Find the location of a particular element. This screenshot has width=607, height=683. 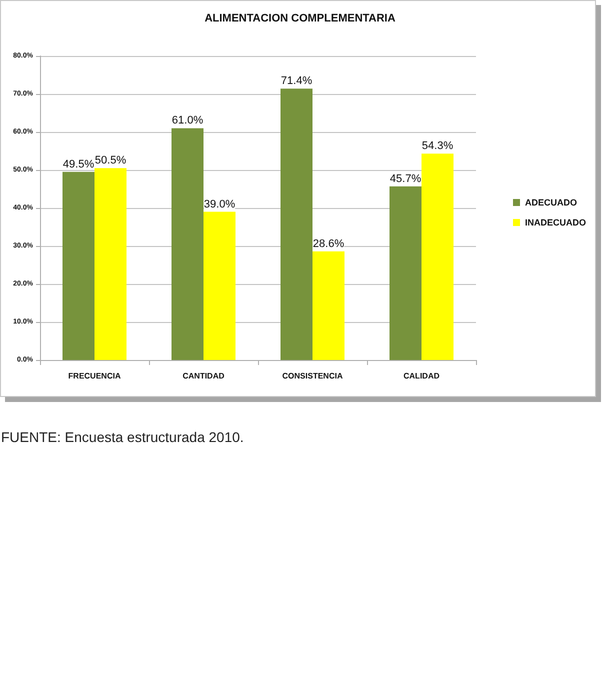

source-note: FUENTE: Encuesta estructurada 2010. is located at coordinates (122, 437).